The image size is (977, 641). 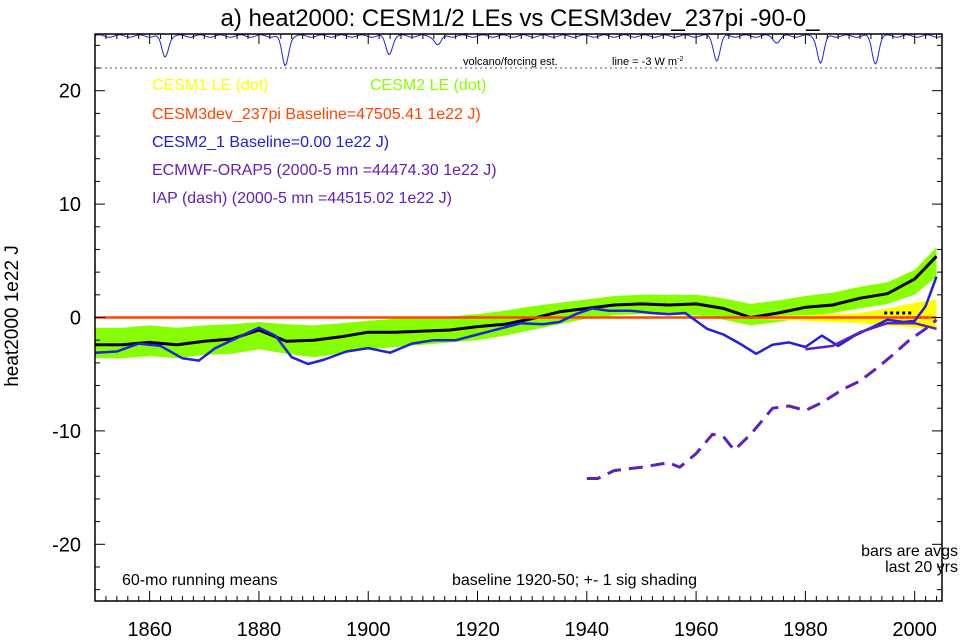 What do you see at coordinates (270, 142) in the screenshot?
I see `legend-entry-cesm2-1: CESM2_1 Baseline=0.00 1e22 J)` at bounding box center [270, 142].